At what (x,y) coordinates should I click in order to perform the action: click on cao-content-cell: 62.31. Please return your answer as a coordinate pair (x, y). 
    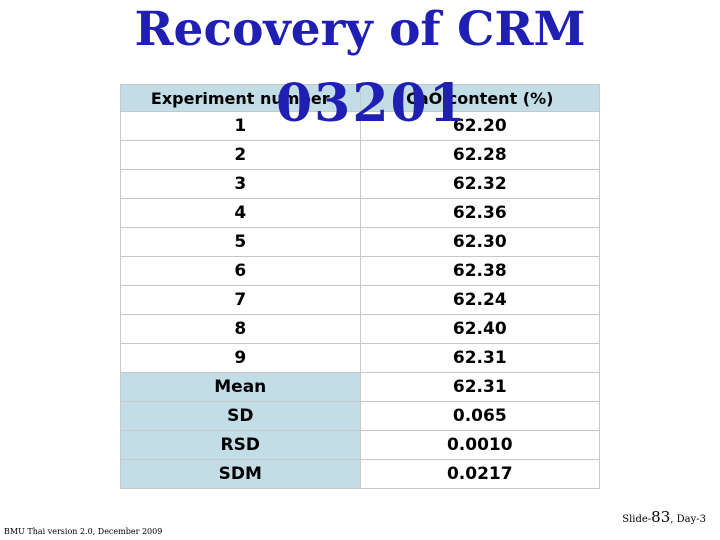
    Looking at the image, I should click on (480, 358).